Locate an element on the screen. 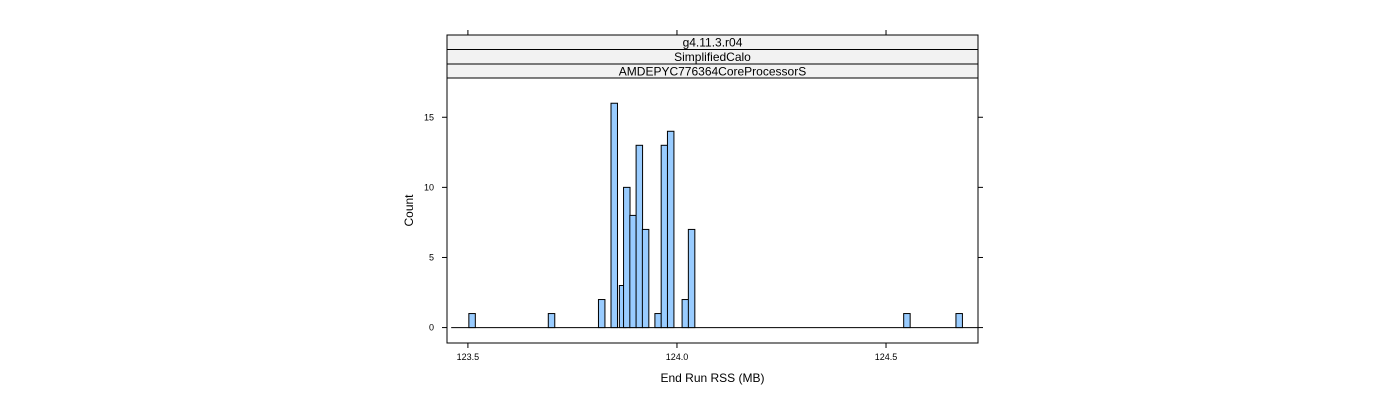 The image size is (1400, 400). x-tick-label: 124.0 is located at coordinates (677, 357).